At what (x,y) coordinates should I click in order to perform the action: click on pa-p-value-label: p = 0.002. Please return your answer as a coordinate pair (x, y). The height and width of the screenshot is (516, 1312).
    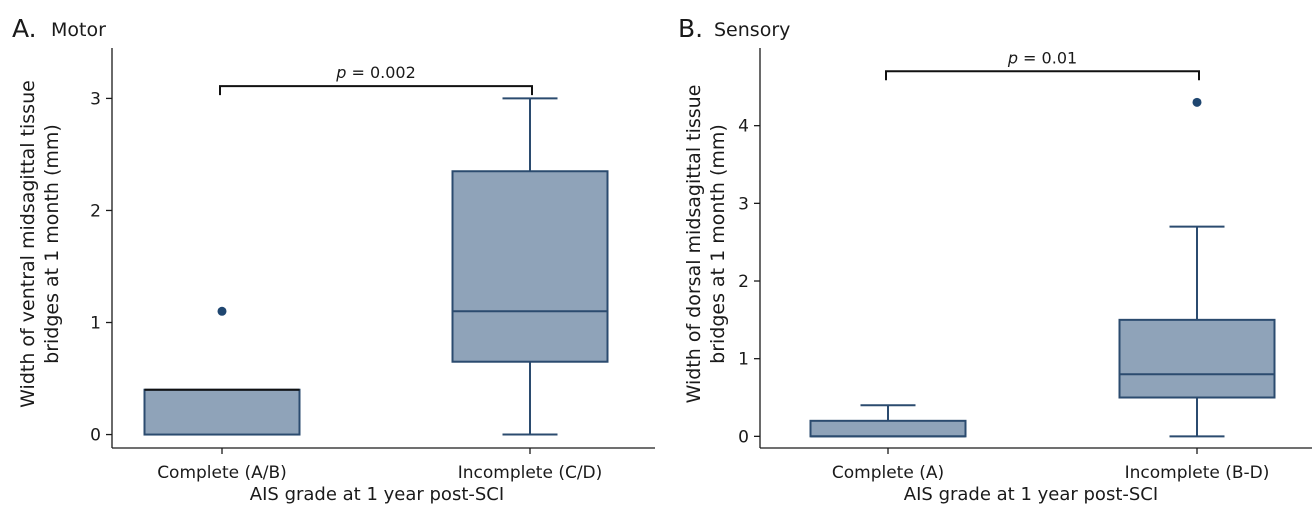
    Looking at the image, I should click on (375, 72).